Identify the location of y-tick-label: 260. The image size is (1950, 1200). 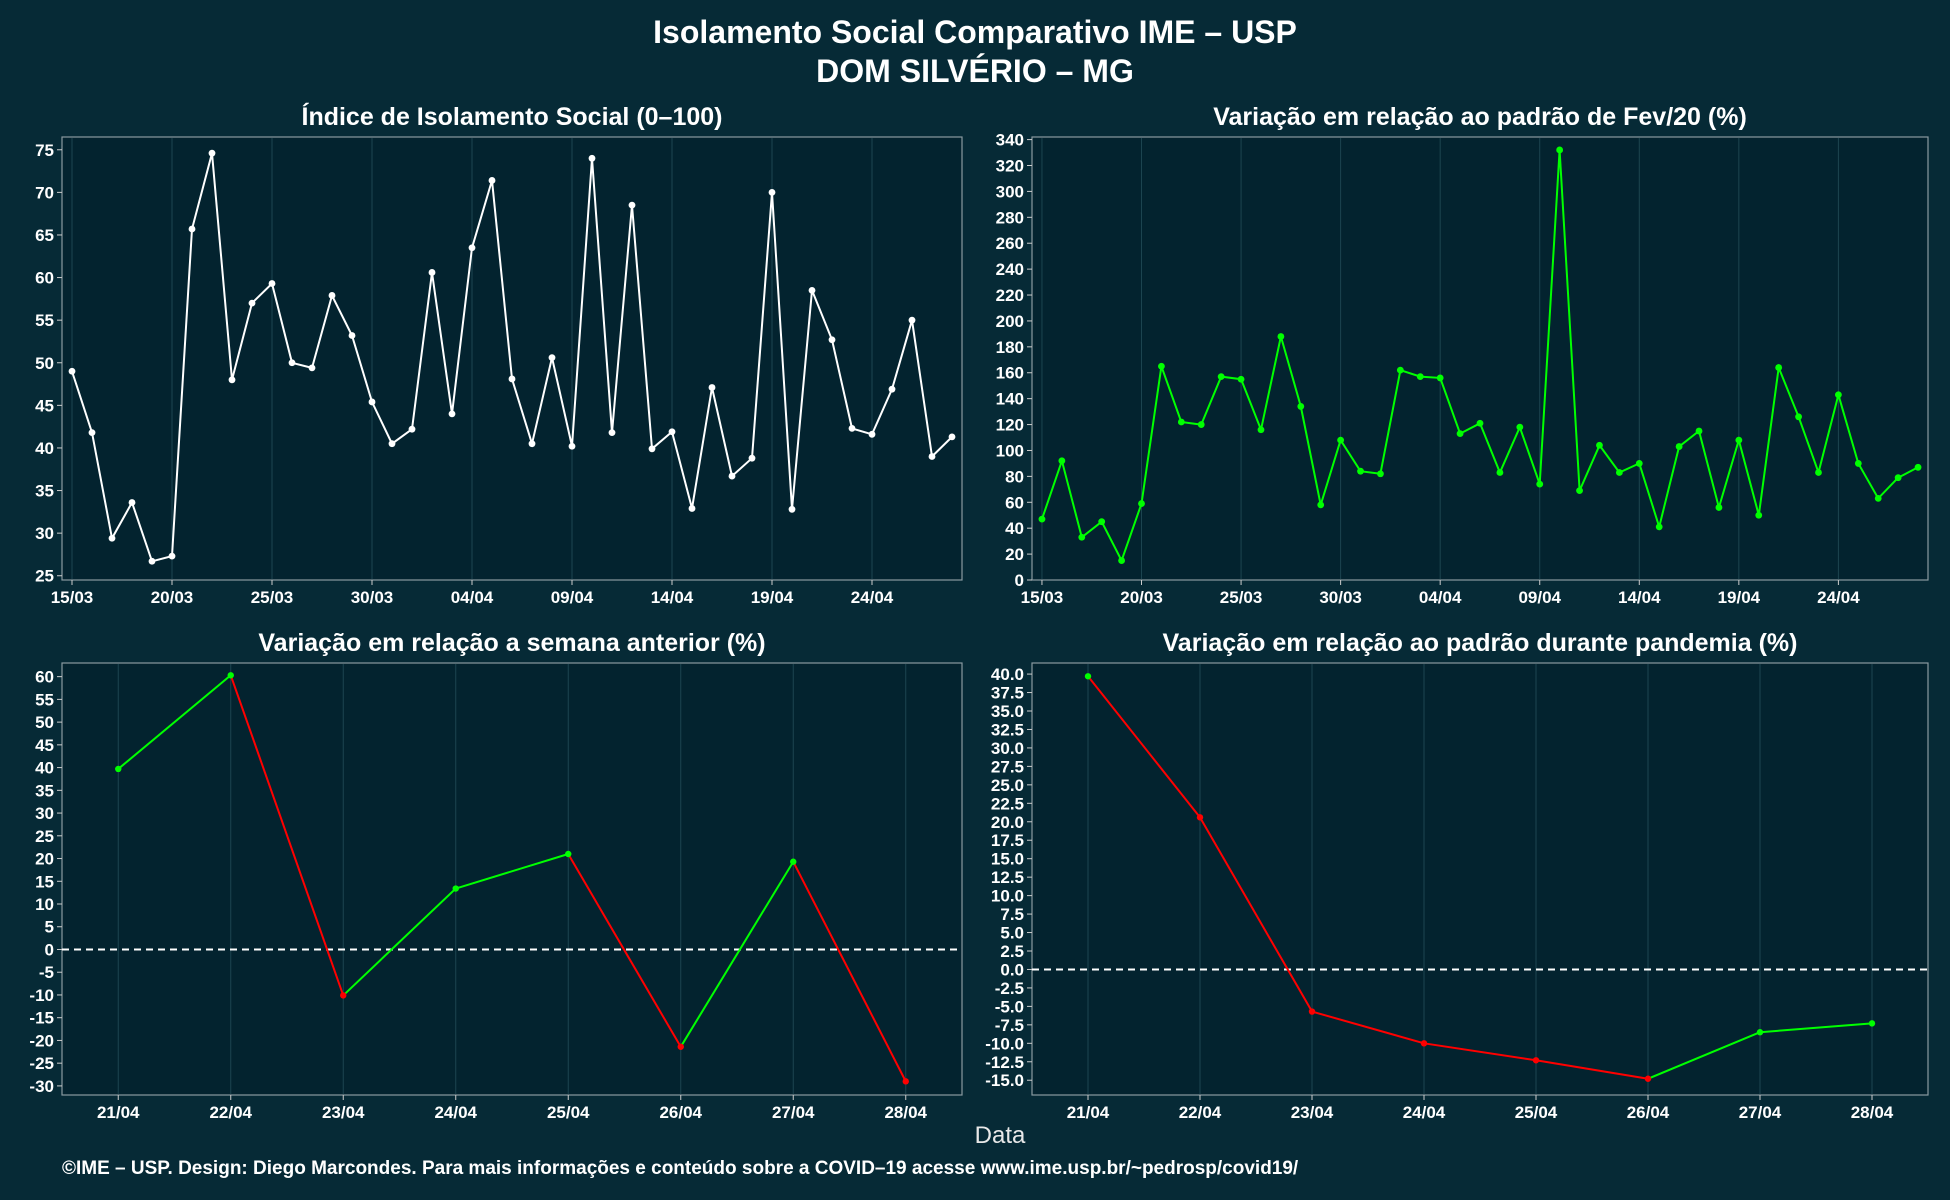
(1010, 243).